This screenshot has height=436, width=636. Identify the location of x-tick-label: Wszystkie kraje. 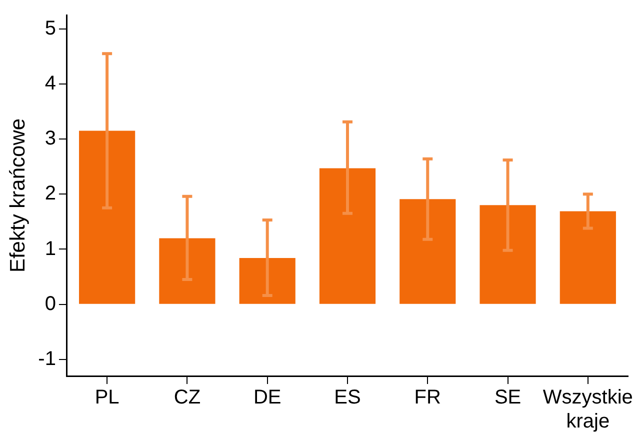
(587, 409).